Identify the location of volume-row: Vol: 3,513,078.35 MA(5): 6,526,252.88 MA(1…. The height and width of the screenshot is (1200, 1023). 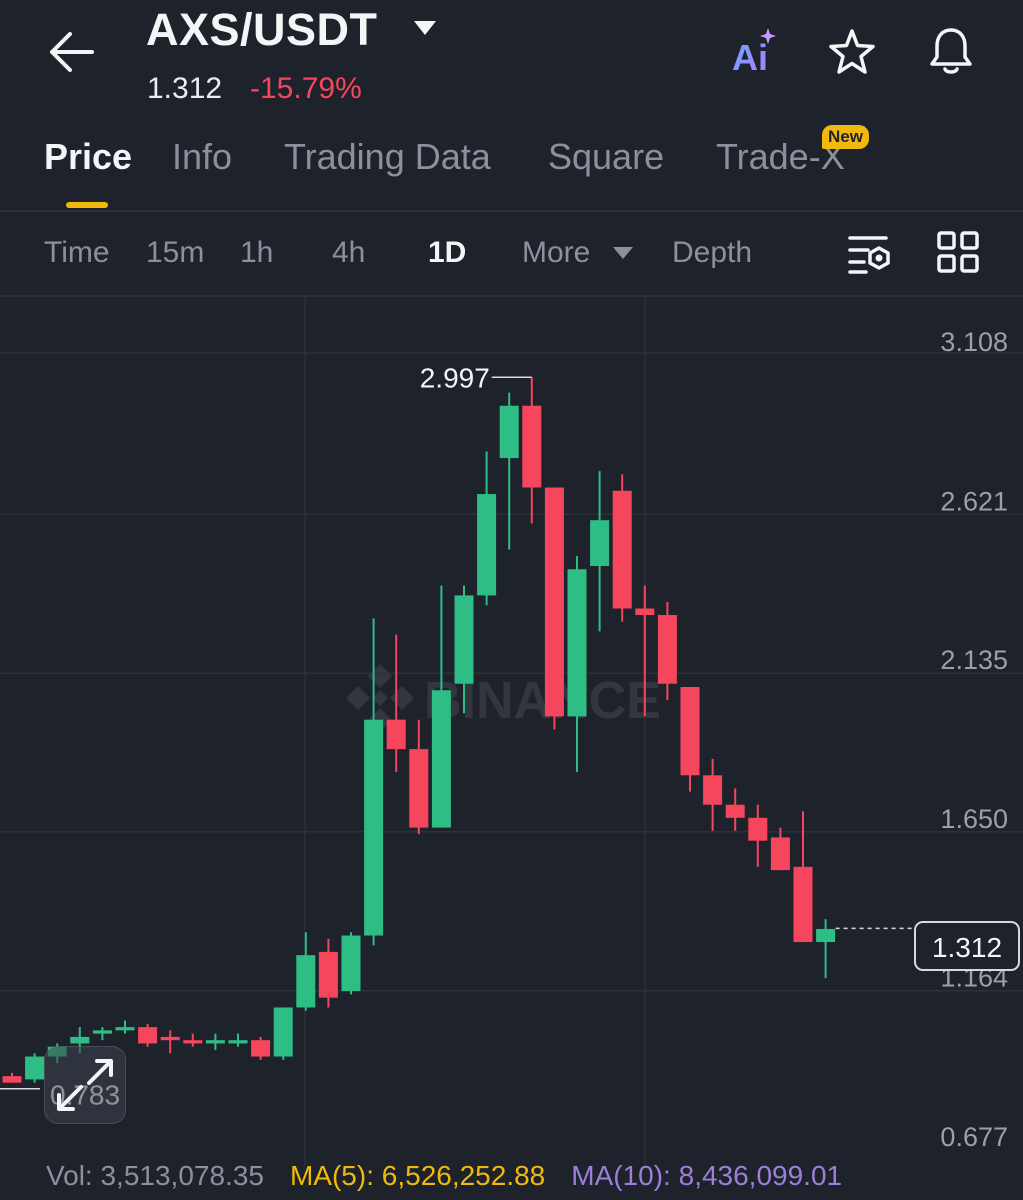
(444, 1176).